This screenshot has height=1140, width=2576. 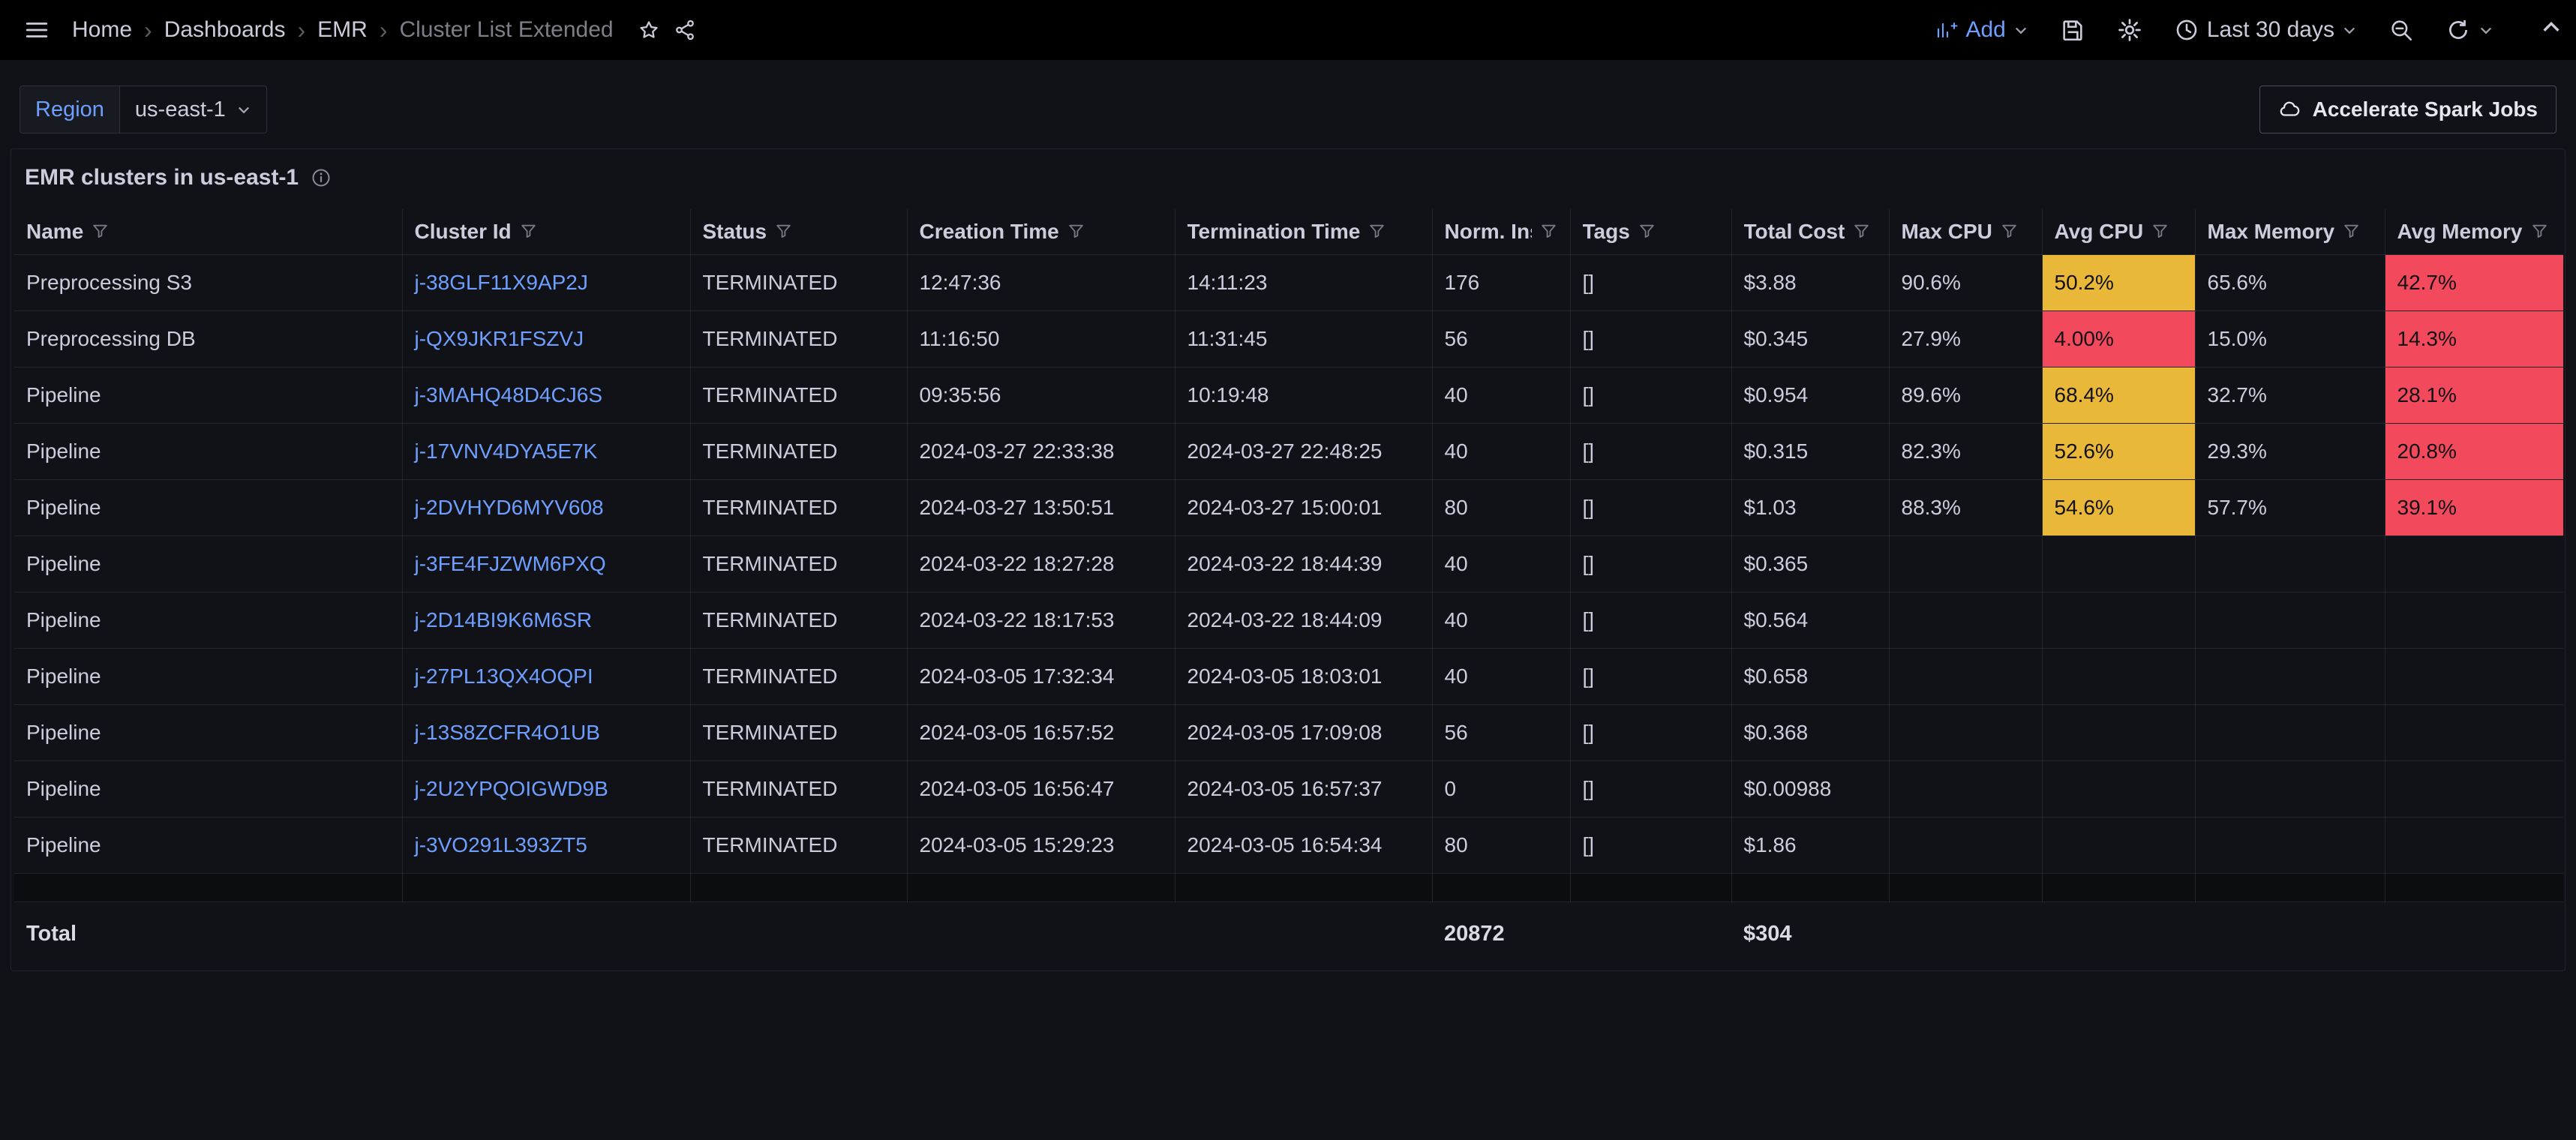 I want to click on column-header: Status, so click(x=798, y=232).